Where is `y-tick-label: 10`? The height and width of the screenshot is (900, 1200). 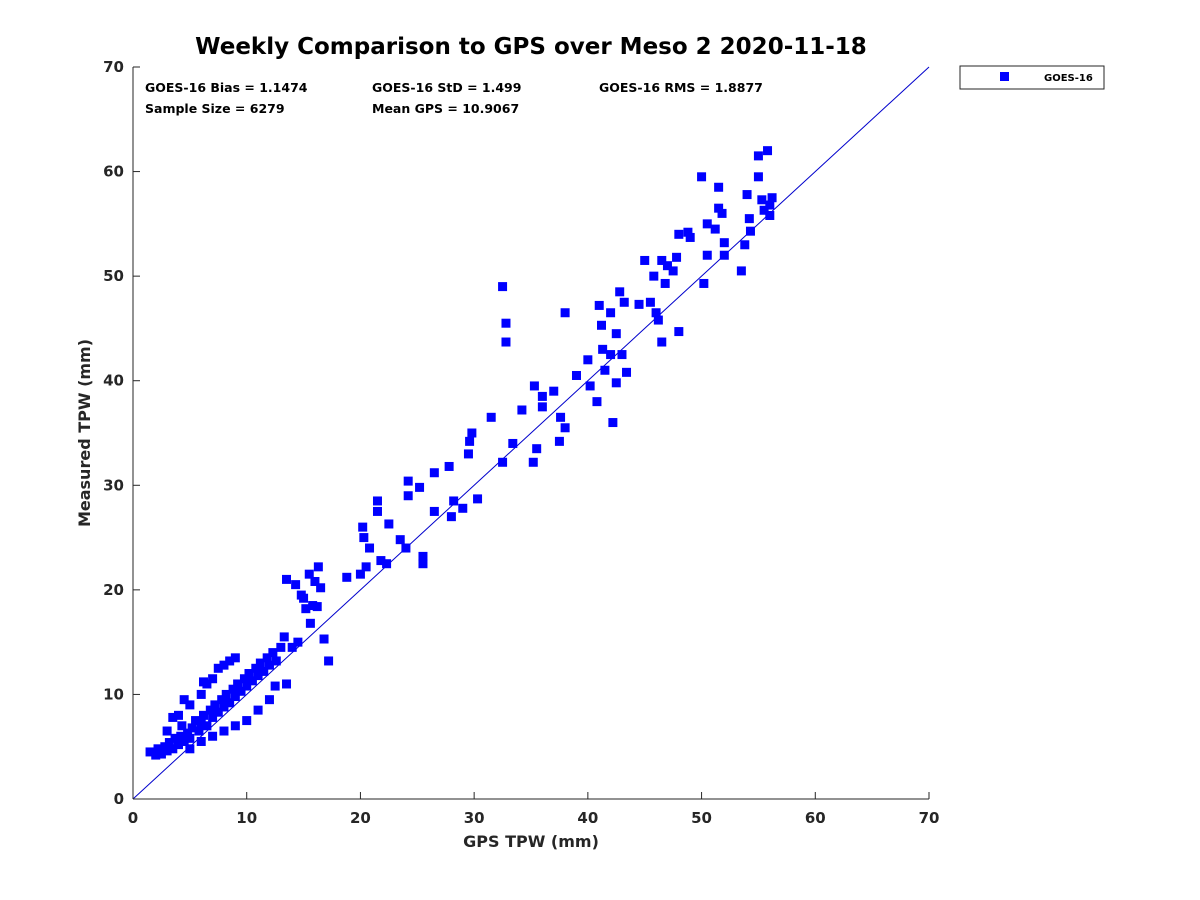 y-tick-label: 10 is located at coordinates (113, 694).